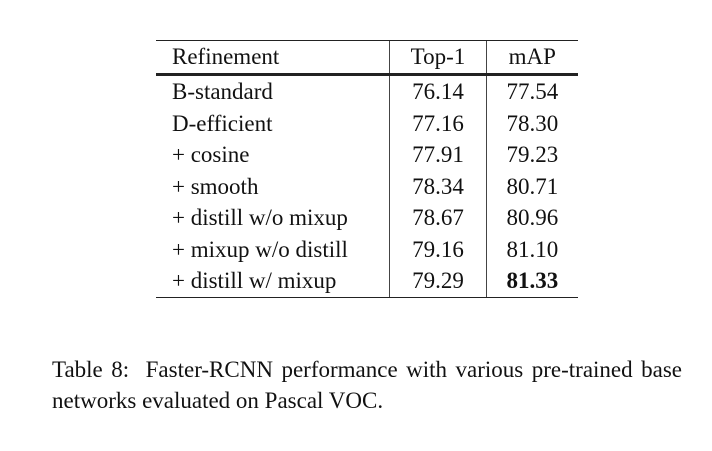 Image resolution: width=712 pixels, height=451 pixels. What do you see at coordinates (438, 91) in the screenshot?
I see `row-top1: 76.14` at bounding box center [438, 91].